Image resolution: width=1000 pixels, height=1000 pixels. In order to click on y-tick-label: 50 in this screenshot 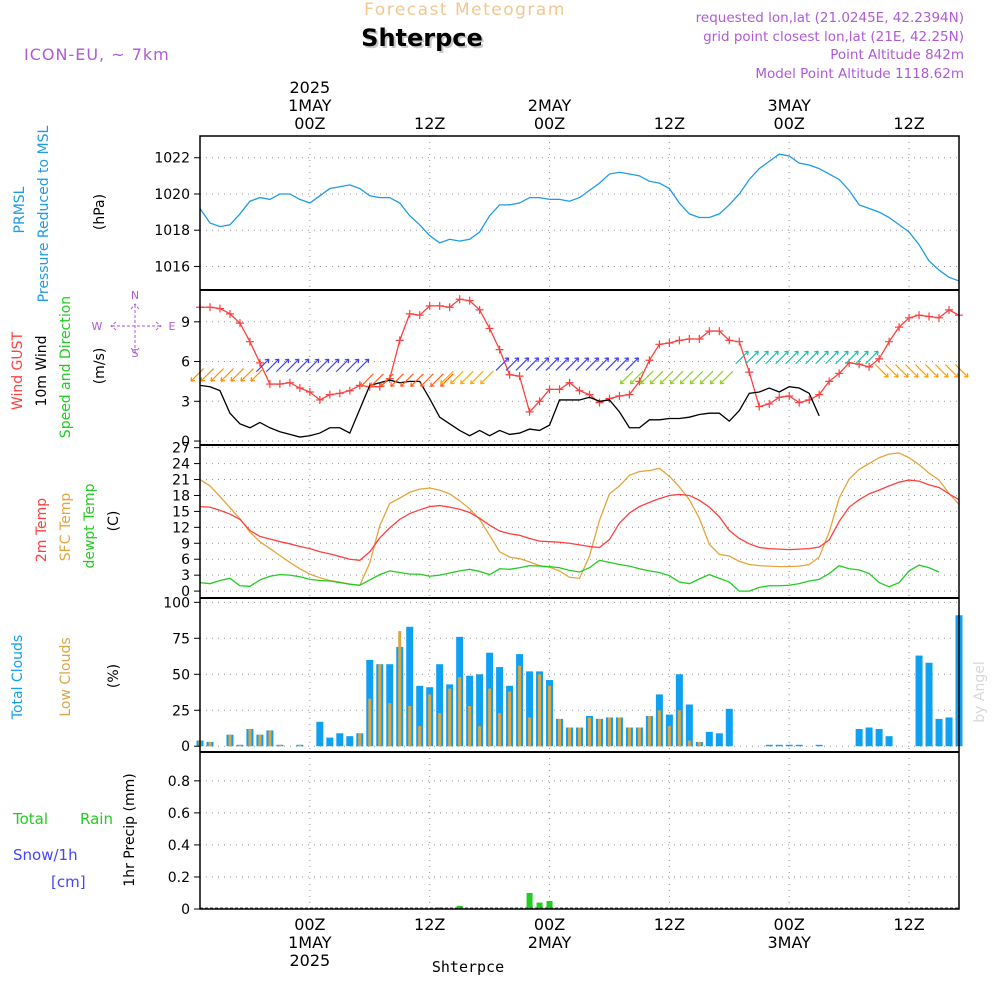, I will do `click(181, 675)`.